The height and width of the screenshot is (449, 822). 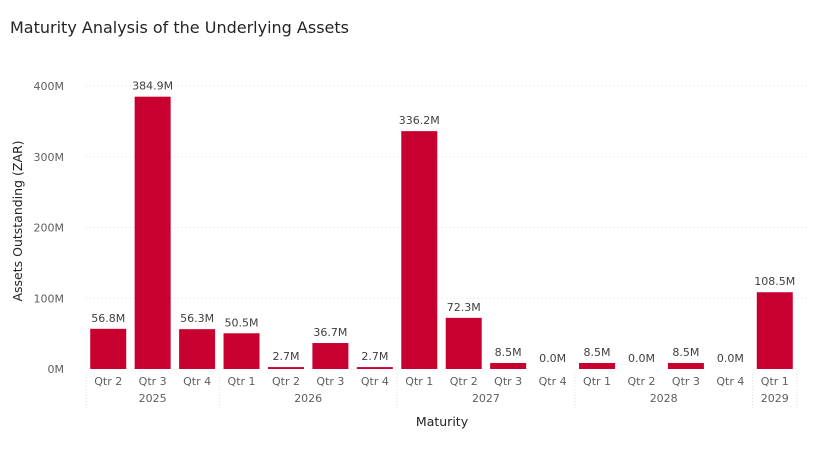 What do you see at coordinates (153, 398) in the screenshot?
I see `x-year-label: 2025` at bounding box center [153, 398].